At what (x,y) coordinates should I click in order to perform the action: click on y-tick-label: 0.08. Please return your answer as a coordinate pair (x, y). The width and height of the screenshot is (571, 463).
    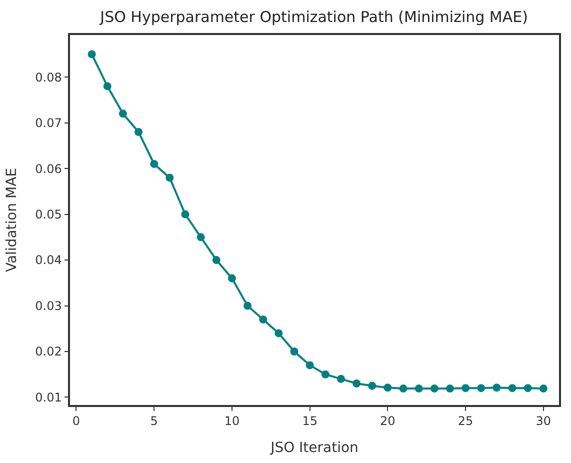
    Looking at the image, I should click on (48, 77).